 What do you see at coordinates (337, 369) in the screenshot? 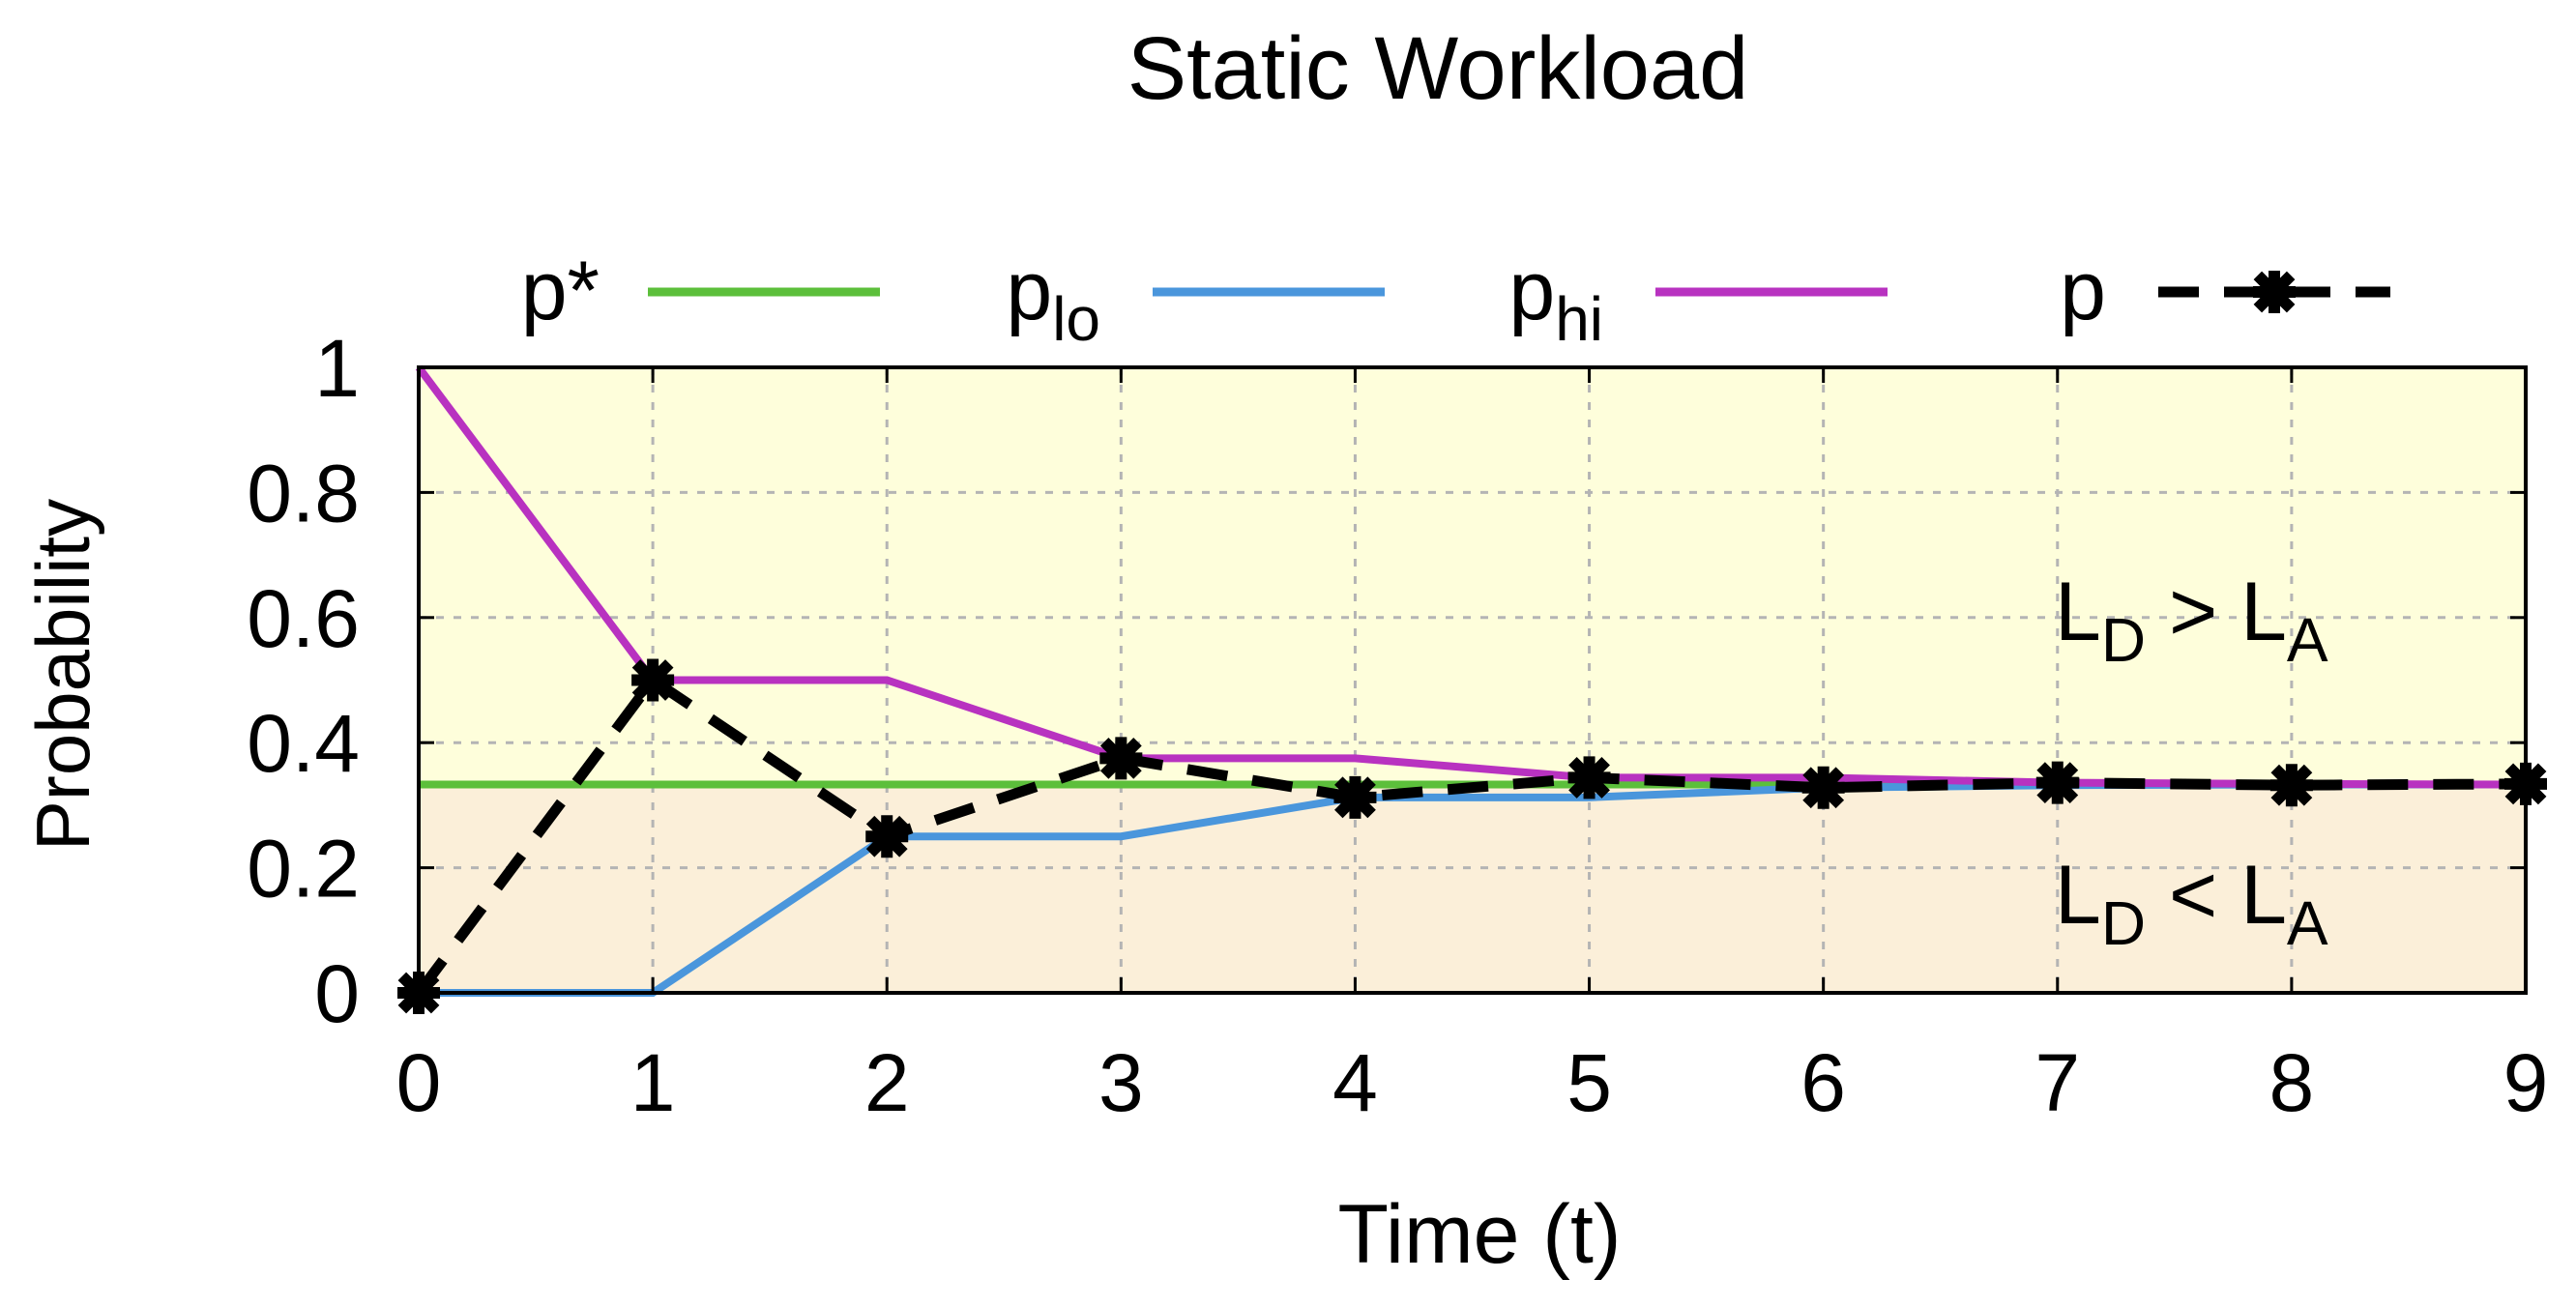
I see `y-tick-label-5: 1` at bounding box center [337, 369].